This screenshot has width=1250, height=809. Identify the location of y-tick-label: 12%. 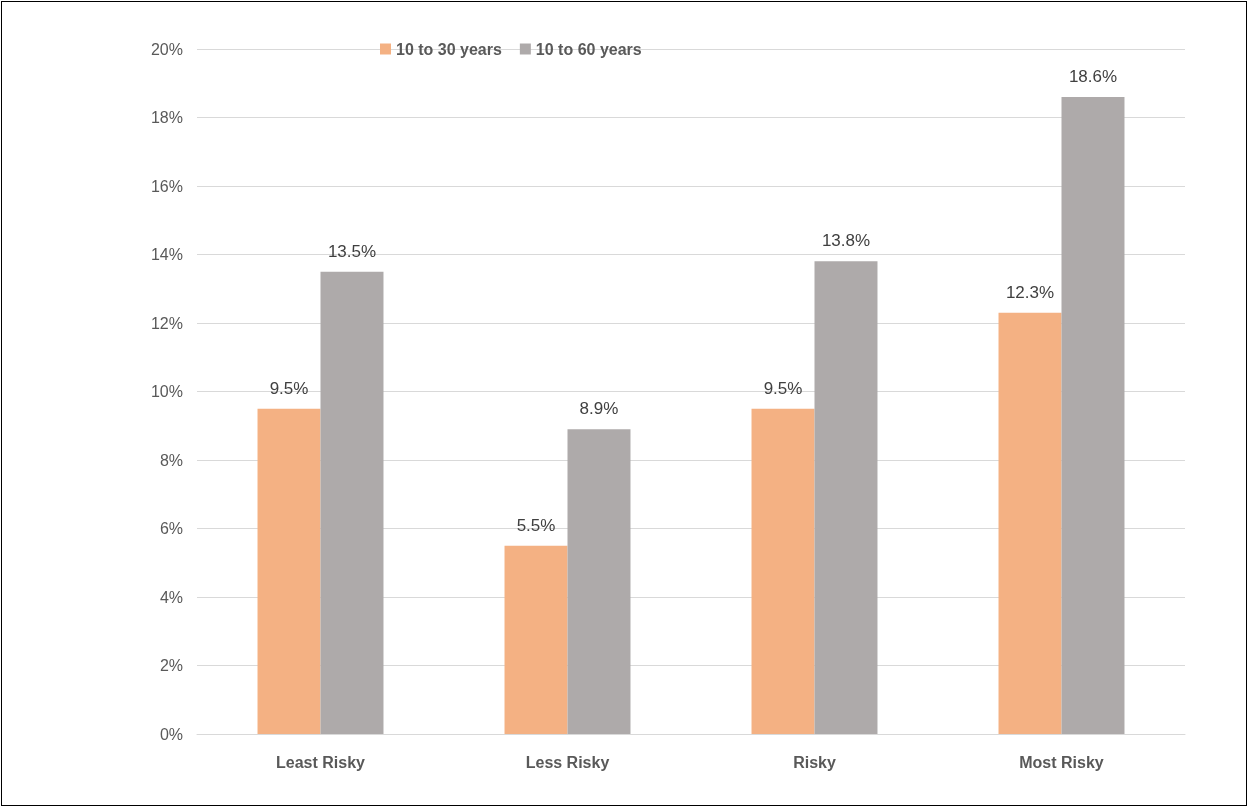
(166, 323).